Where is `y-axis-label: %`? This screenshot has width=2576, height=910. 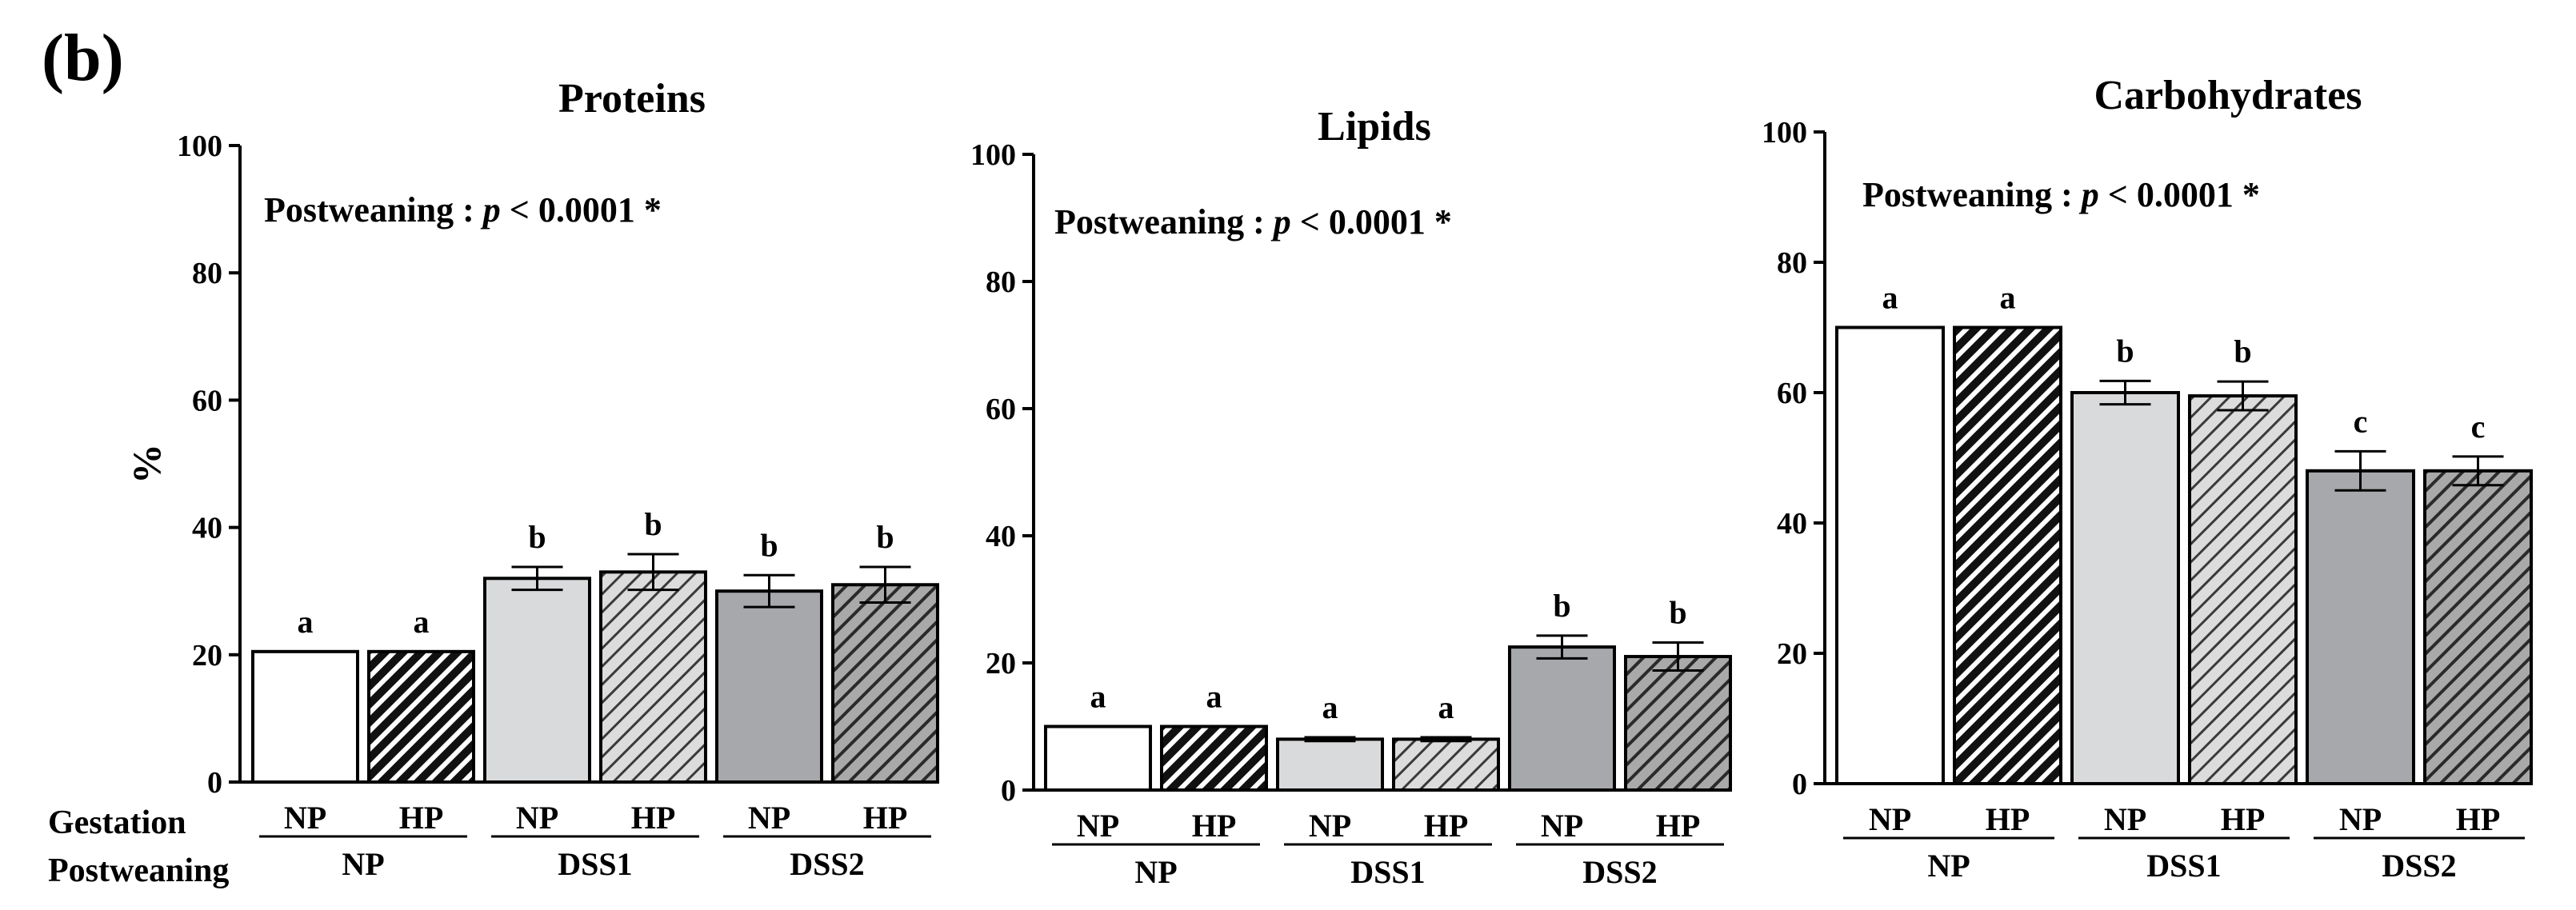 y-axis-label: % is located at coordinates (146, 464).